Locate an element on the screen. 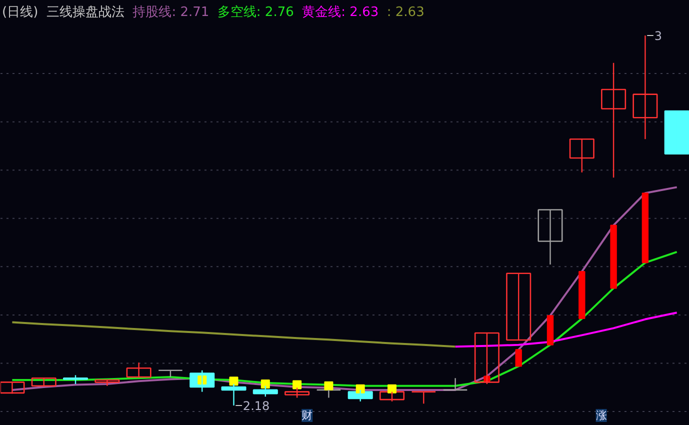  text: 3 is located at coordinates (658, 36).